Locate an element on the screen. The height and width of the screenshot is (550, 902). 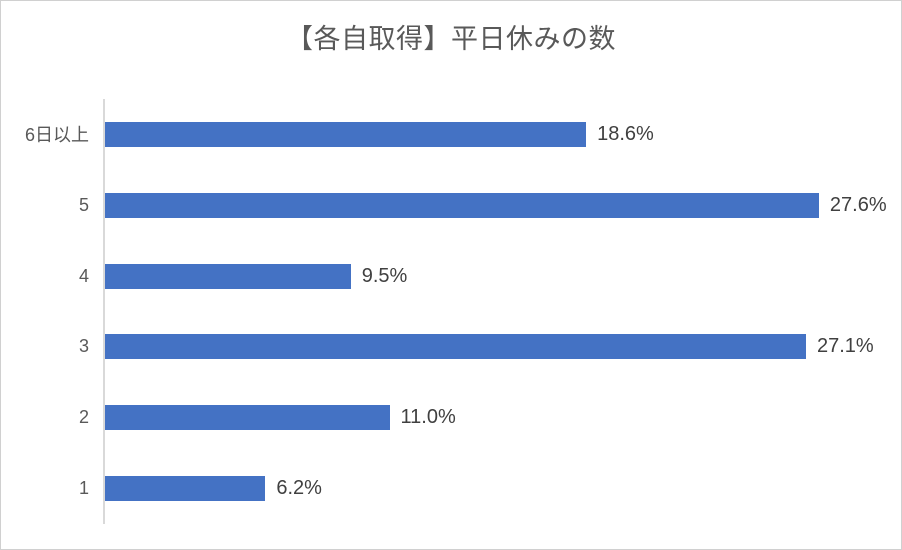
bar-track: 27.6% is located at coordinates (496, 205).